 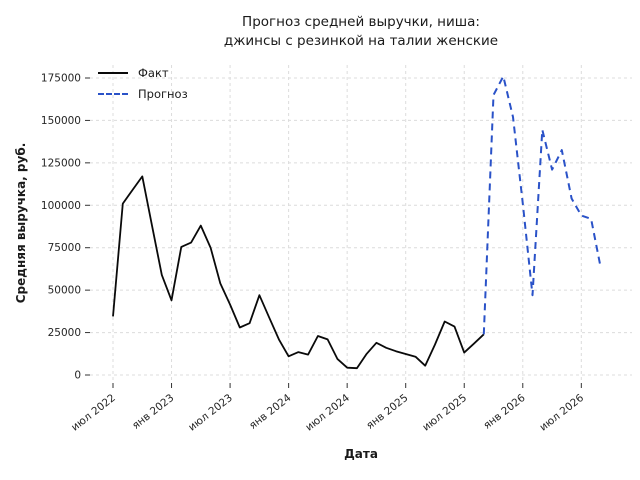 I want to click on legend-item-fact: Факт, so click(x=143, y=73).